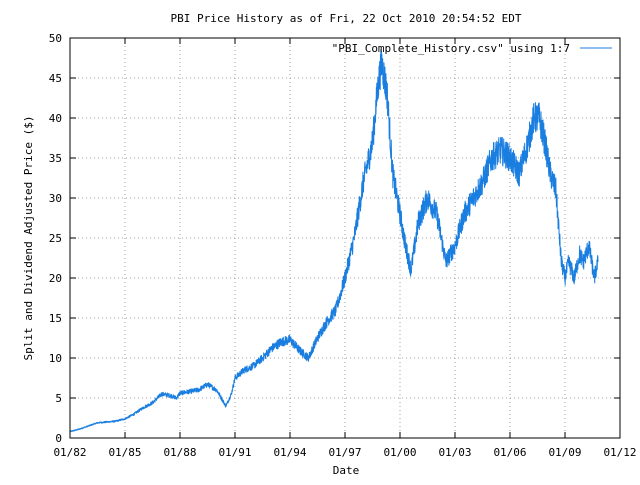  What do you see at coordinates (289, 452) in the screenshot?
I see `x-tick-label: 01/94` at bounding box center [289, 452].